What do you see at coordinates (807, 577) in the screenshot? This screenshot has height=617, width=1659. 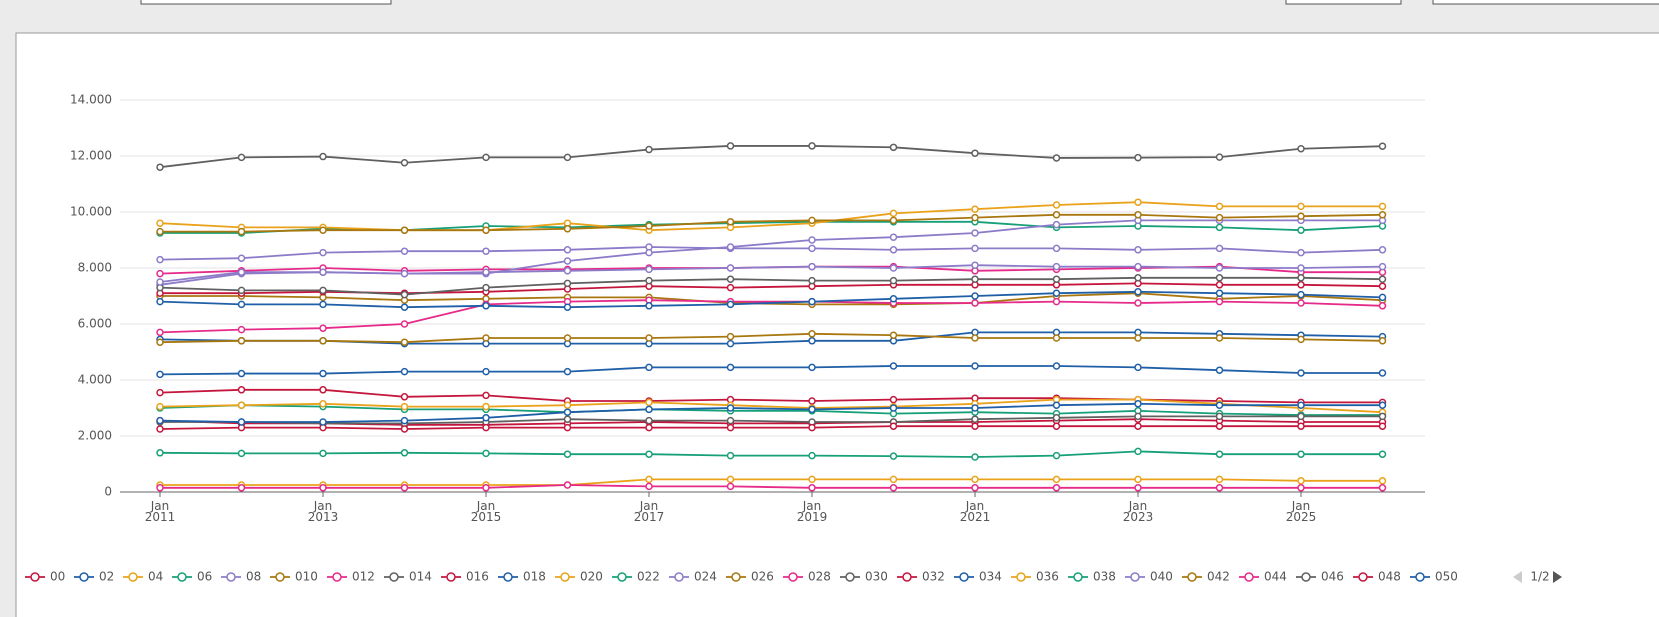 I see `legend-item: 028` at bounding box center [807, 577].